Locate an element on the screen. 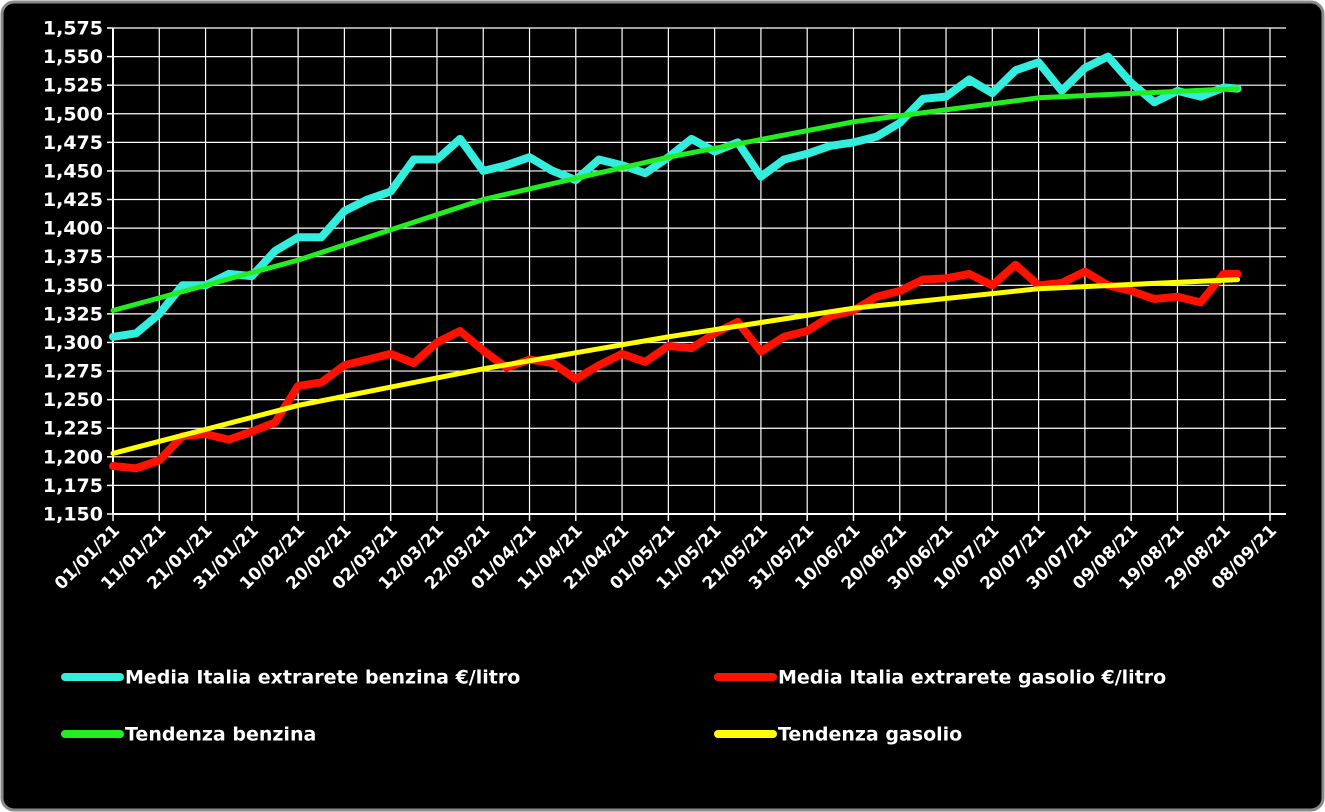 The height and width of the screenshot is (812, 1325). legend-label: Media Italia extrarete gasolio €/litro is located at coordinates (972, 678).